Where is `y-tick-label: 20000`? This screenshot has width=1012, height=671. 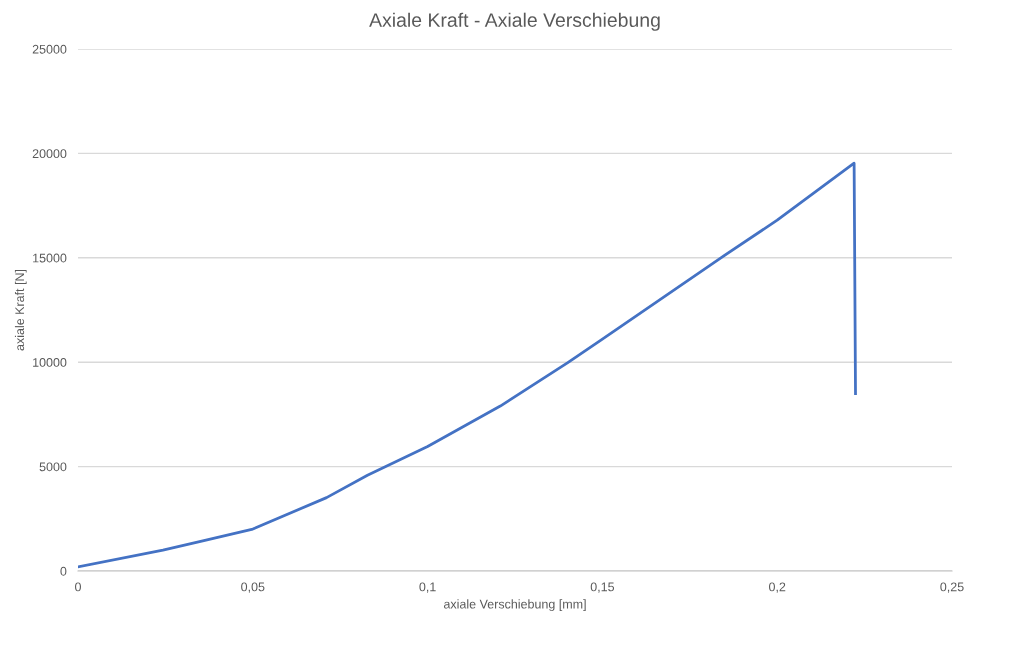
y-tick-label: 20000 is located at coordinates (49, 154).